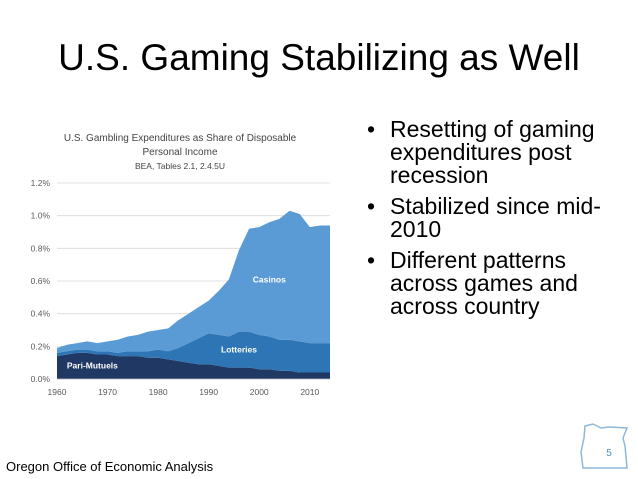 The image size is (638, 479). I want to click on y-tick-label: 0.2%, so click(41, 346).